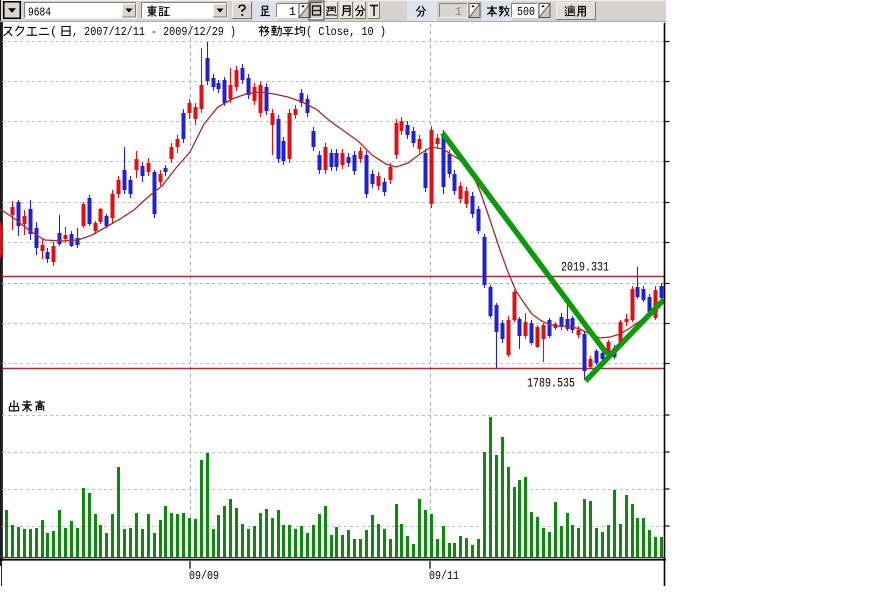 Image resolution: width=875 pixels, height=607 pixels. What do you see at coordinates (551, 384) in the screenshot?
I see `svg-text: 1789.535` at bounding box center [551, 384].